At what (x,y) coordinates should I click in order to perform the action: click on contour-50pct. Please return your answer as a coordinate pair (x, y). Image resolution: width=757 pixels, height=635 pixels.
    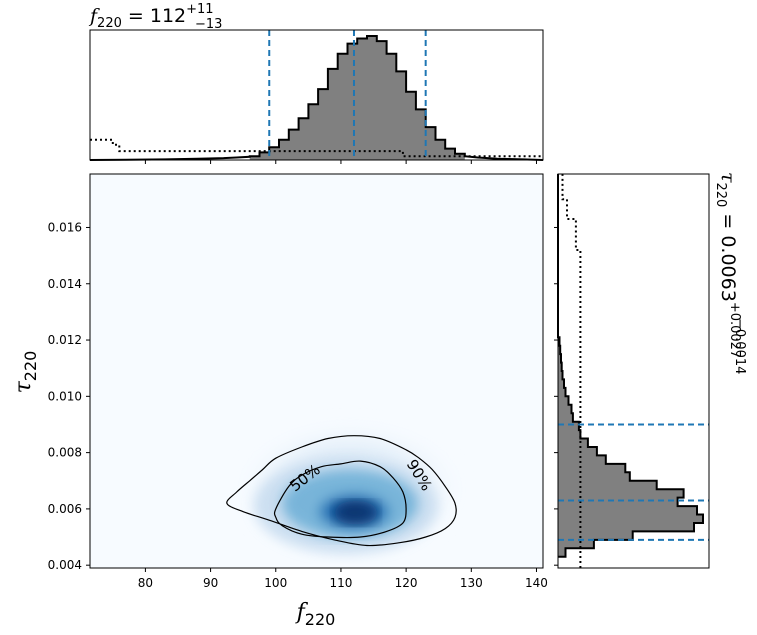
    Looking at the image, I should click on (340, 499).